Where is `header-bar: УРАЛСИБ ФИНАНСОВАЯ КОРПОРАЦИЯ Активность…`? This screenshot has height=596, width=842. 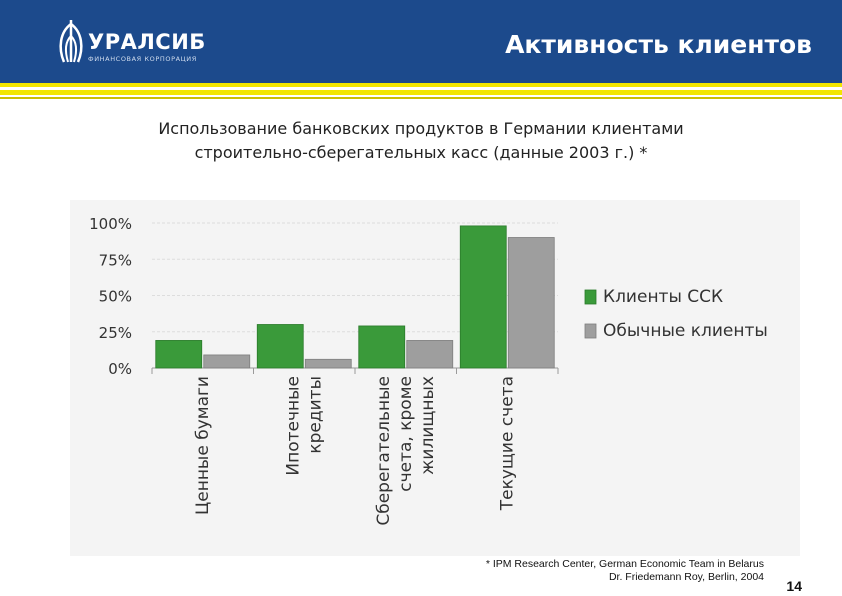
header-bar: УРАЛСИБ ФИНАНСОВАЯ КОРПОРАЦИЯ Активность… is located at coordinates (421, 41).